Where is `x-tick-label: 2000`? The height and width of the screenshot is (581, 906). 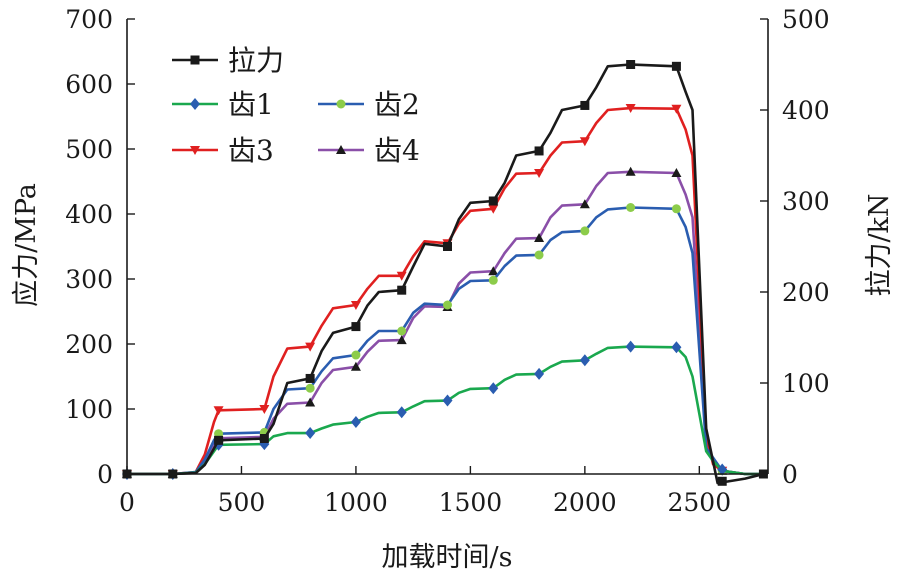 x-tick-label: 2000 is located at coordinates (585, 502).